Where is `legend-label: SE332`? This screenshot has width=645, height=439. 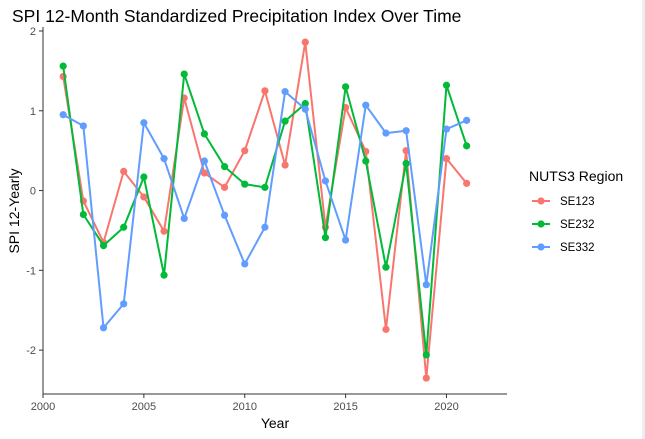 legend-label: SE332 is located at coordinates (577, 248).